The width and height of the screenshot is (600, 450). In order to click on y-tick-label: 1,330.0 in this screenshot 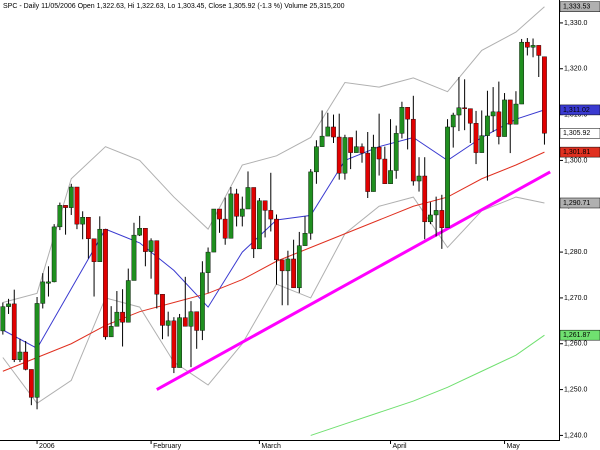, I will do `click(575, 23)`.